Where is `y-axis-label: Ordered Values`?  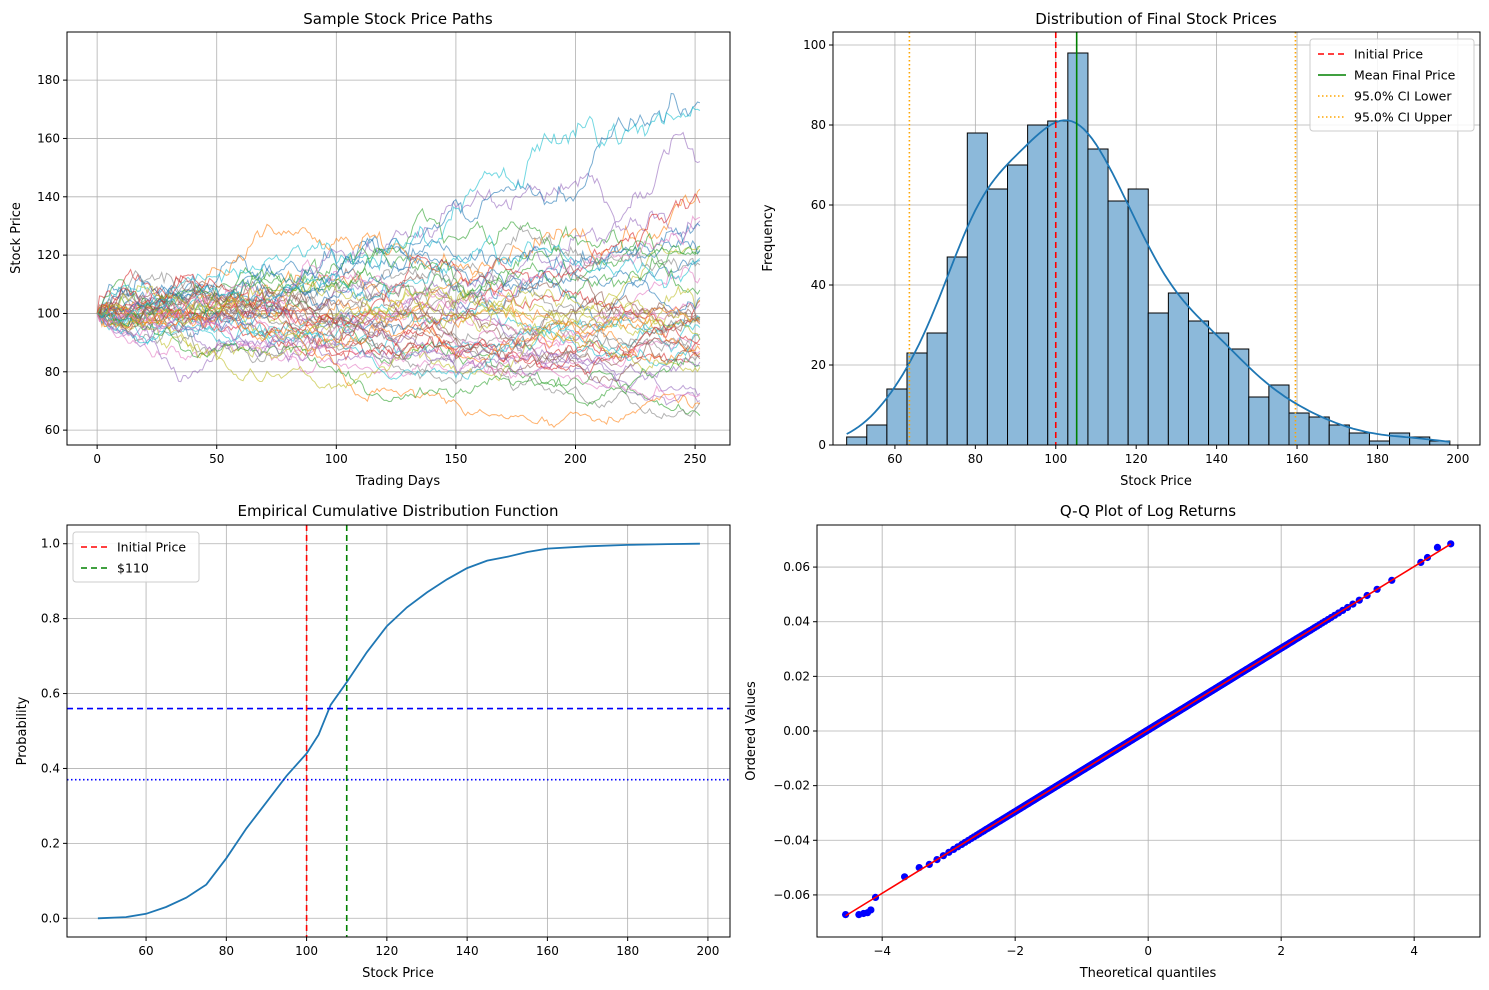 y-axis-label: Ordered Values is located at coordinates (751, 731).